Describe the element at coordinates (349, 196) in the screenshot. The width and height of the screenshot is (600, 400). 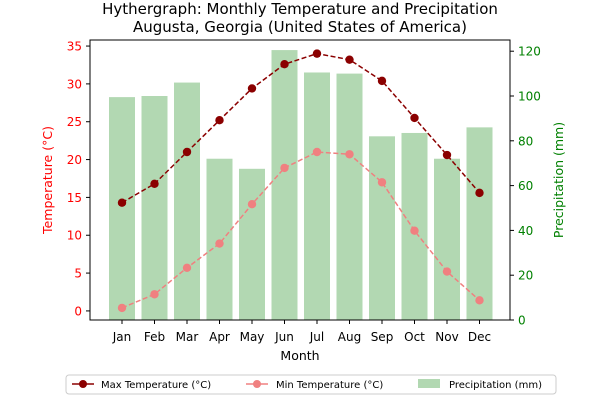
I see `precipitation-bar-aug` at that location.